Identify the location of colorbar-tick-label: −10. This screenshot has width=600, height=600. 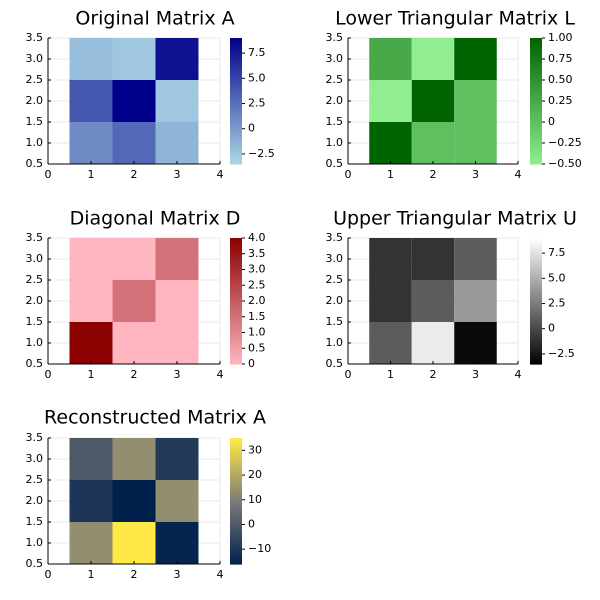
(259, 548).